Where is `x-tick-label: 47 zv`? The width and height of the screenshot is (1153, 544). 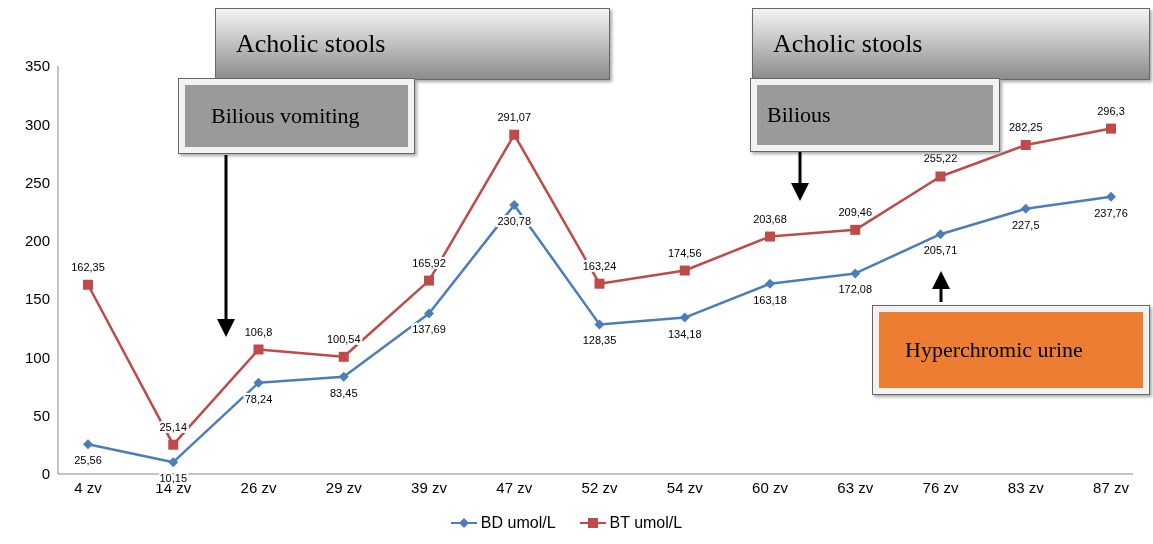
x-tick-label: 47 zv is located at coordinates (514, 487).